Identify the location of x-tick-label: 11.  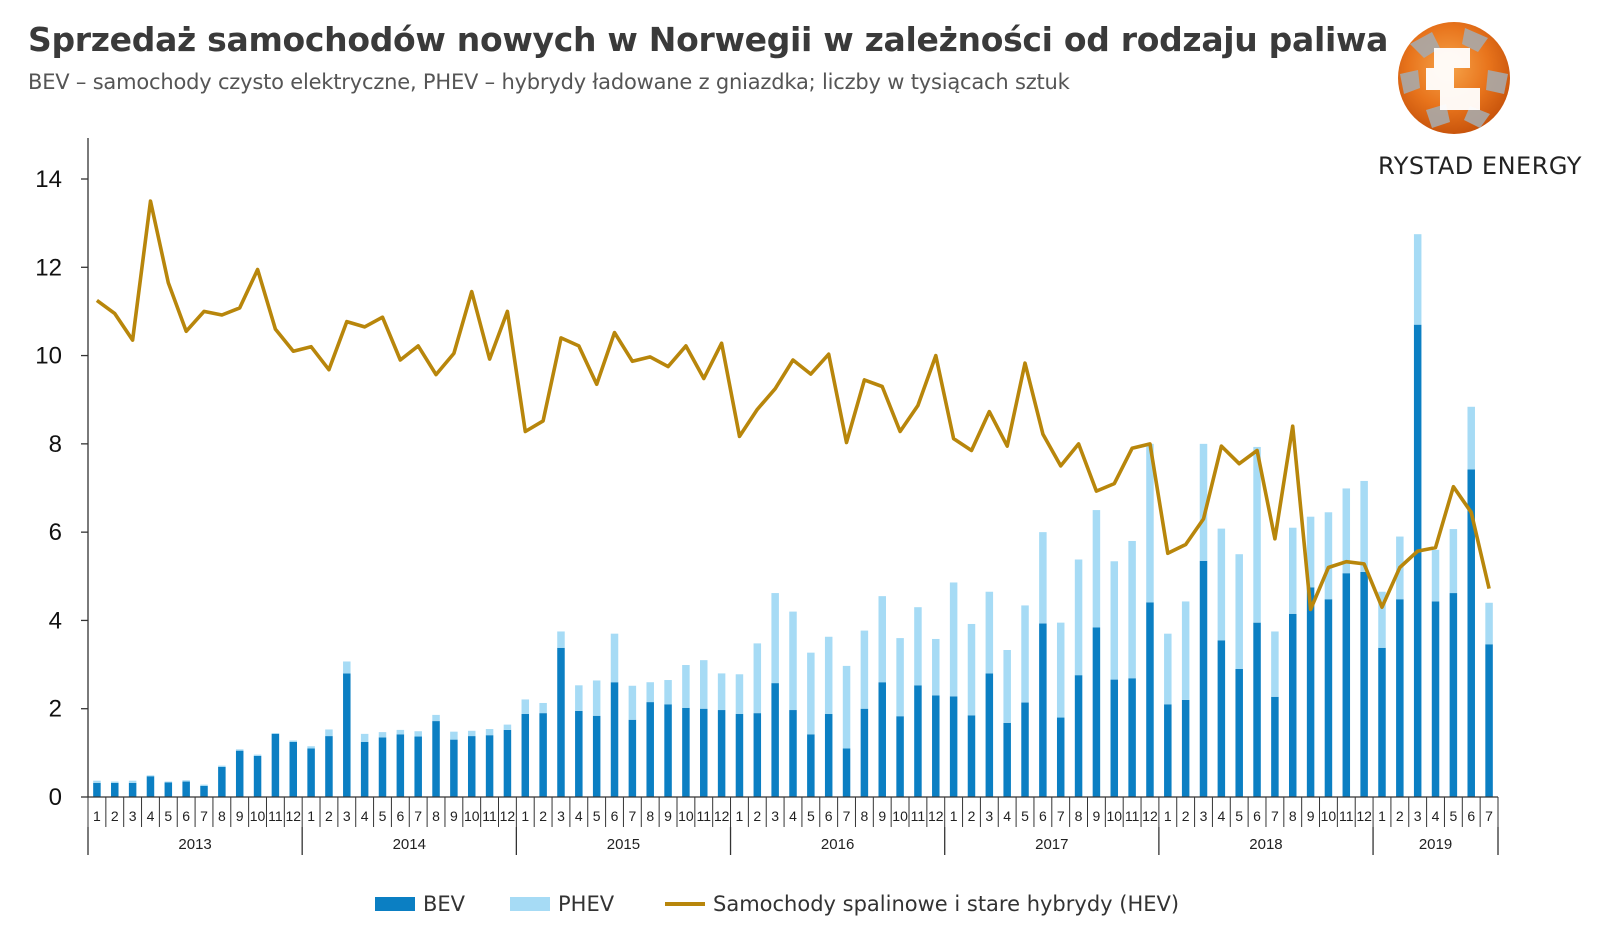
(703, 816).